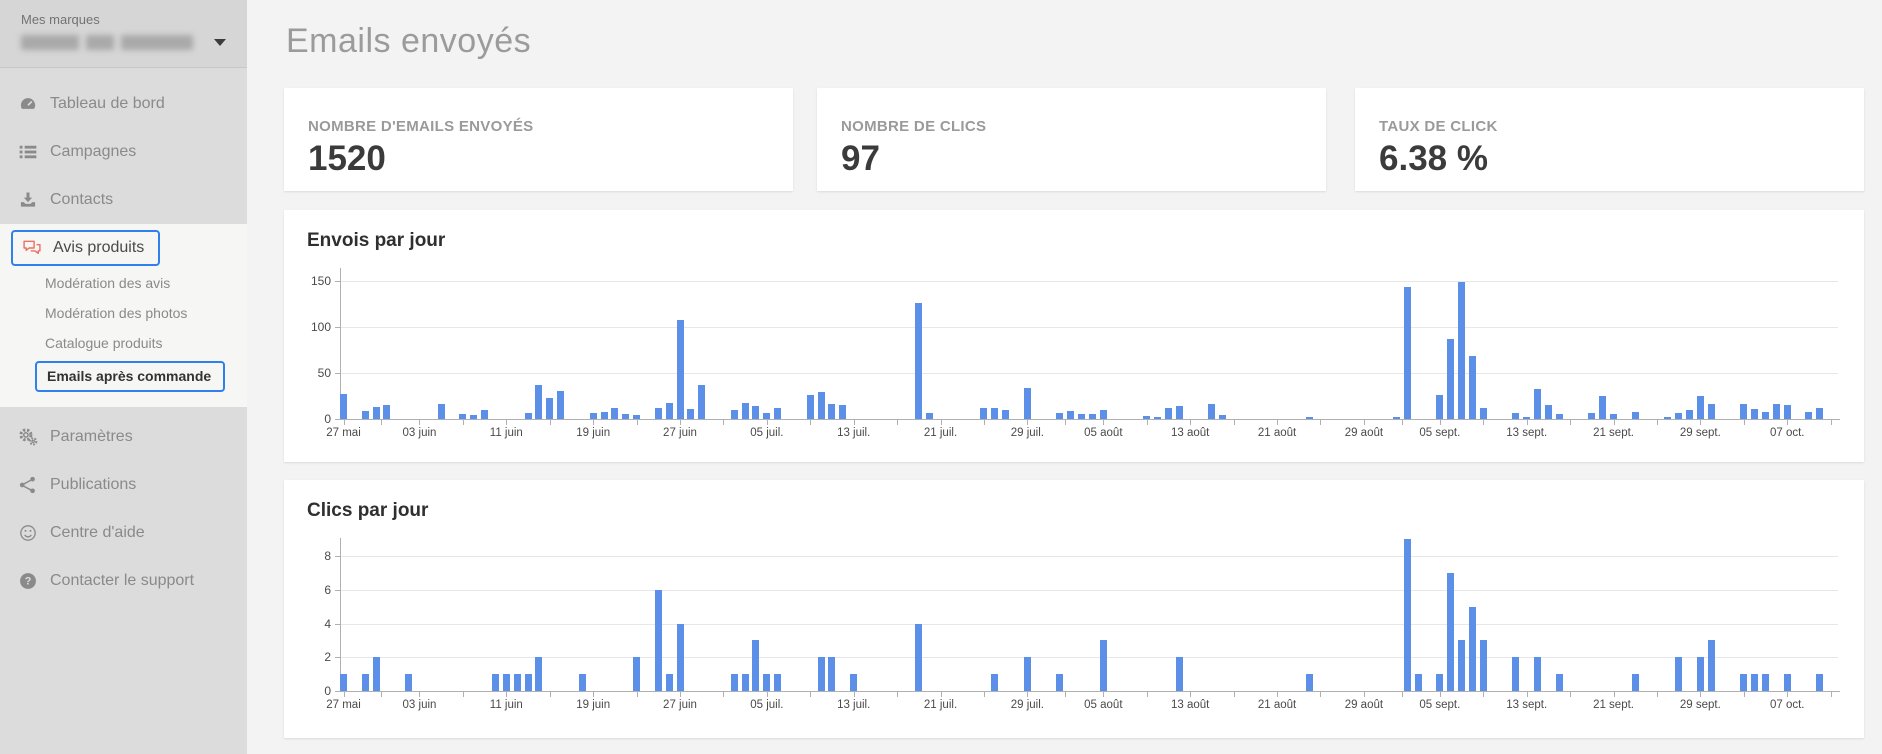 The image size is (1882, 754). Describe the element at coordinates (123, 34) in the screenshot. I see `brand-selector: Mes marques` at that location.